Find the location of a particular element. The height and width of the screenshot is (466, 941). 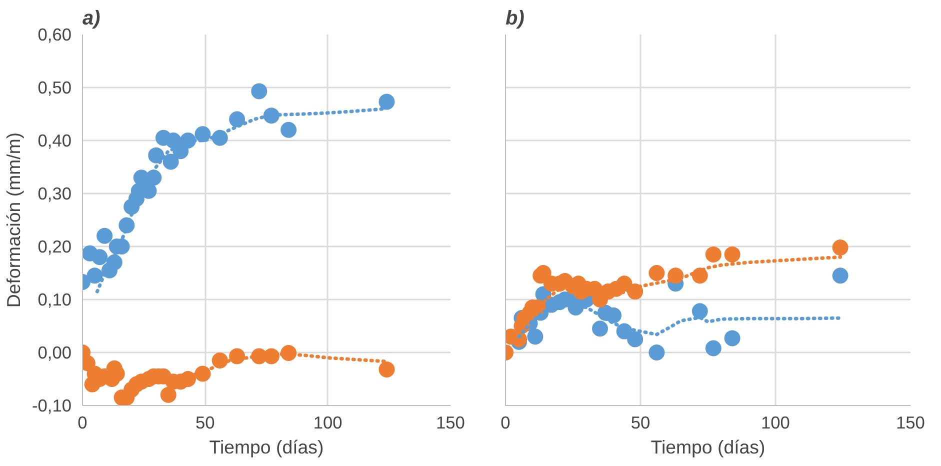

y-tick-label: 0,60 is located at coordinates (55, 34).